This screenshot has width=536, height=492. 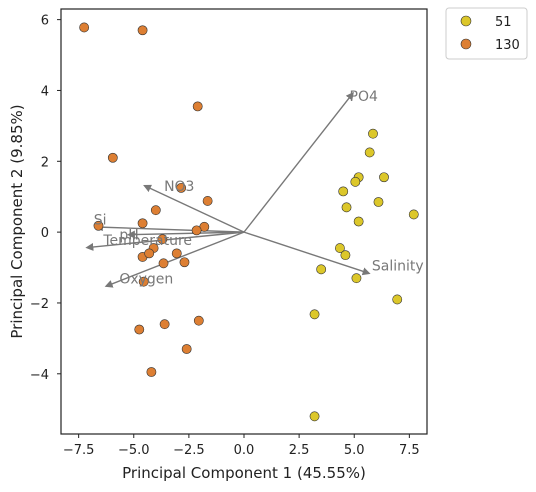 What do you see at coordinates (299, 450) in the screenshot?
I see `x-tick-label: 2.5` at bounding box center [299, 450].